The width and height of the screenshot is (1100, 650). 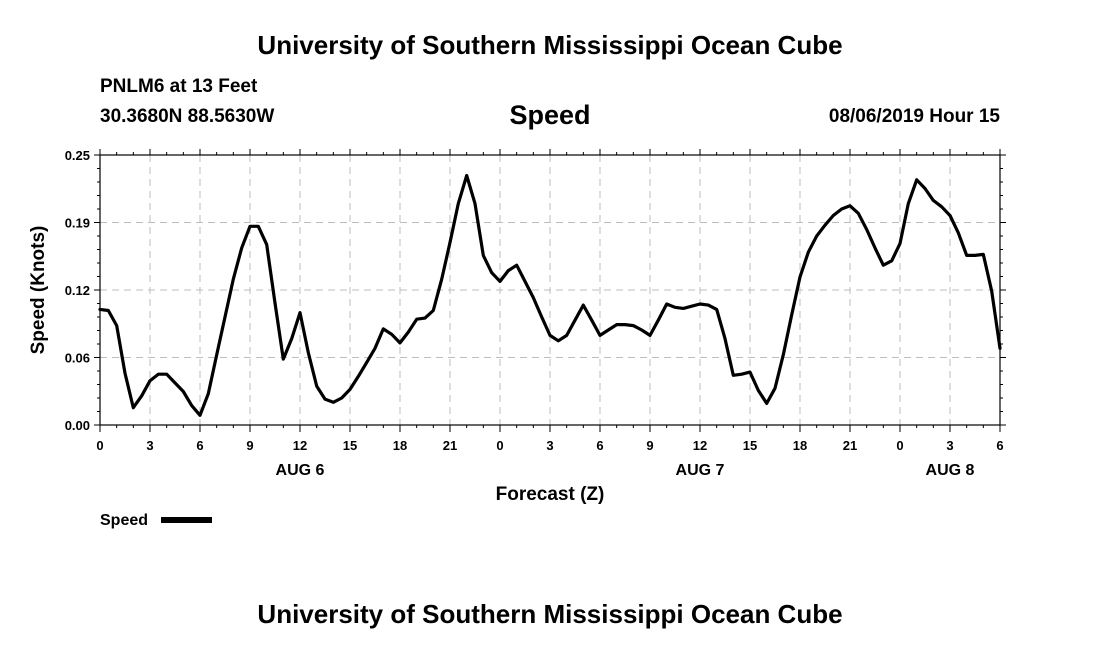 I want to click on legend-label: Speed, so click(x=124, y=520).